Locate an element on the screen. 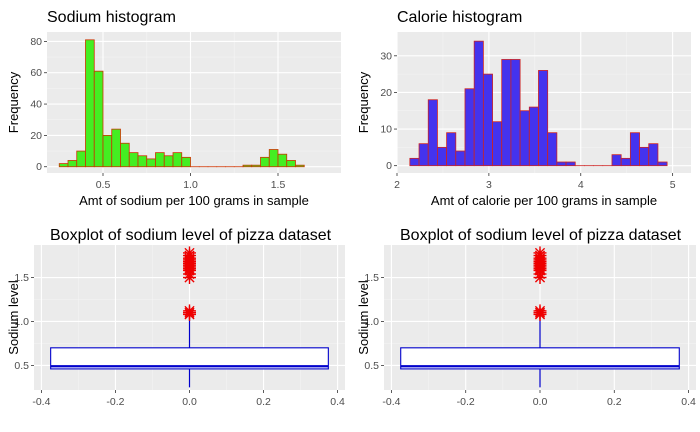  y-tick-label: 40 is located at coordinates (36, 105).